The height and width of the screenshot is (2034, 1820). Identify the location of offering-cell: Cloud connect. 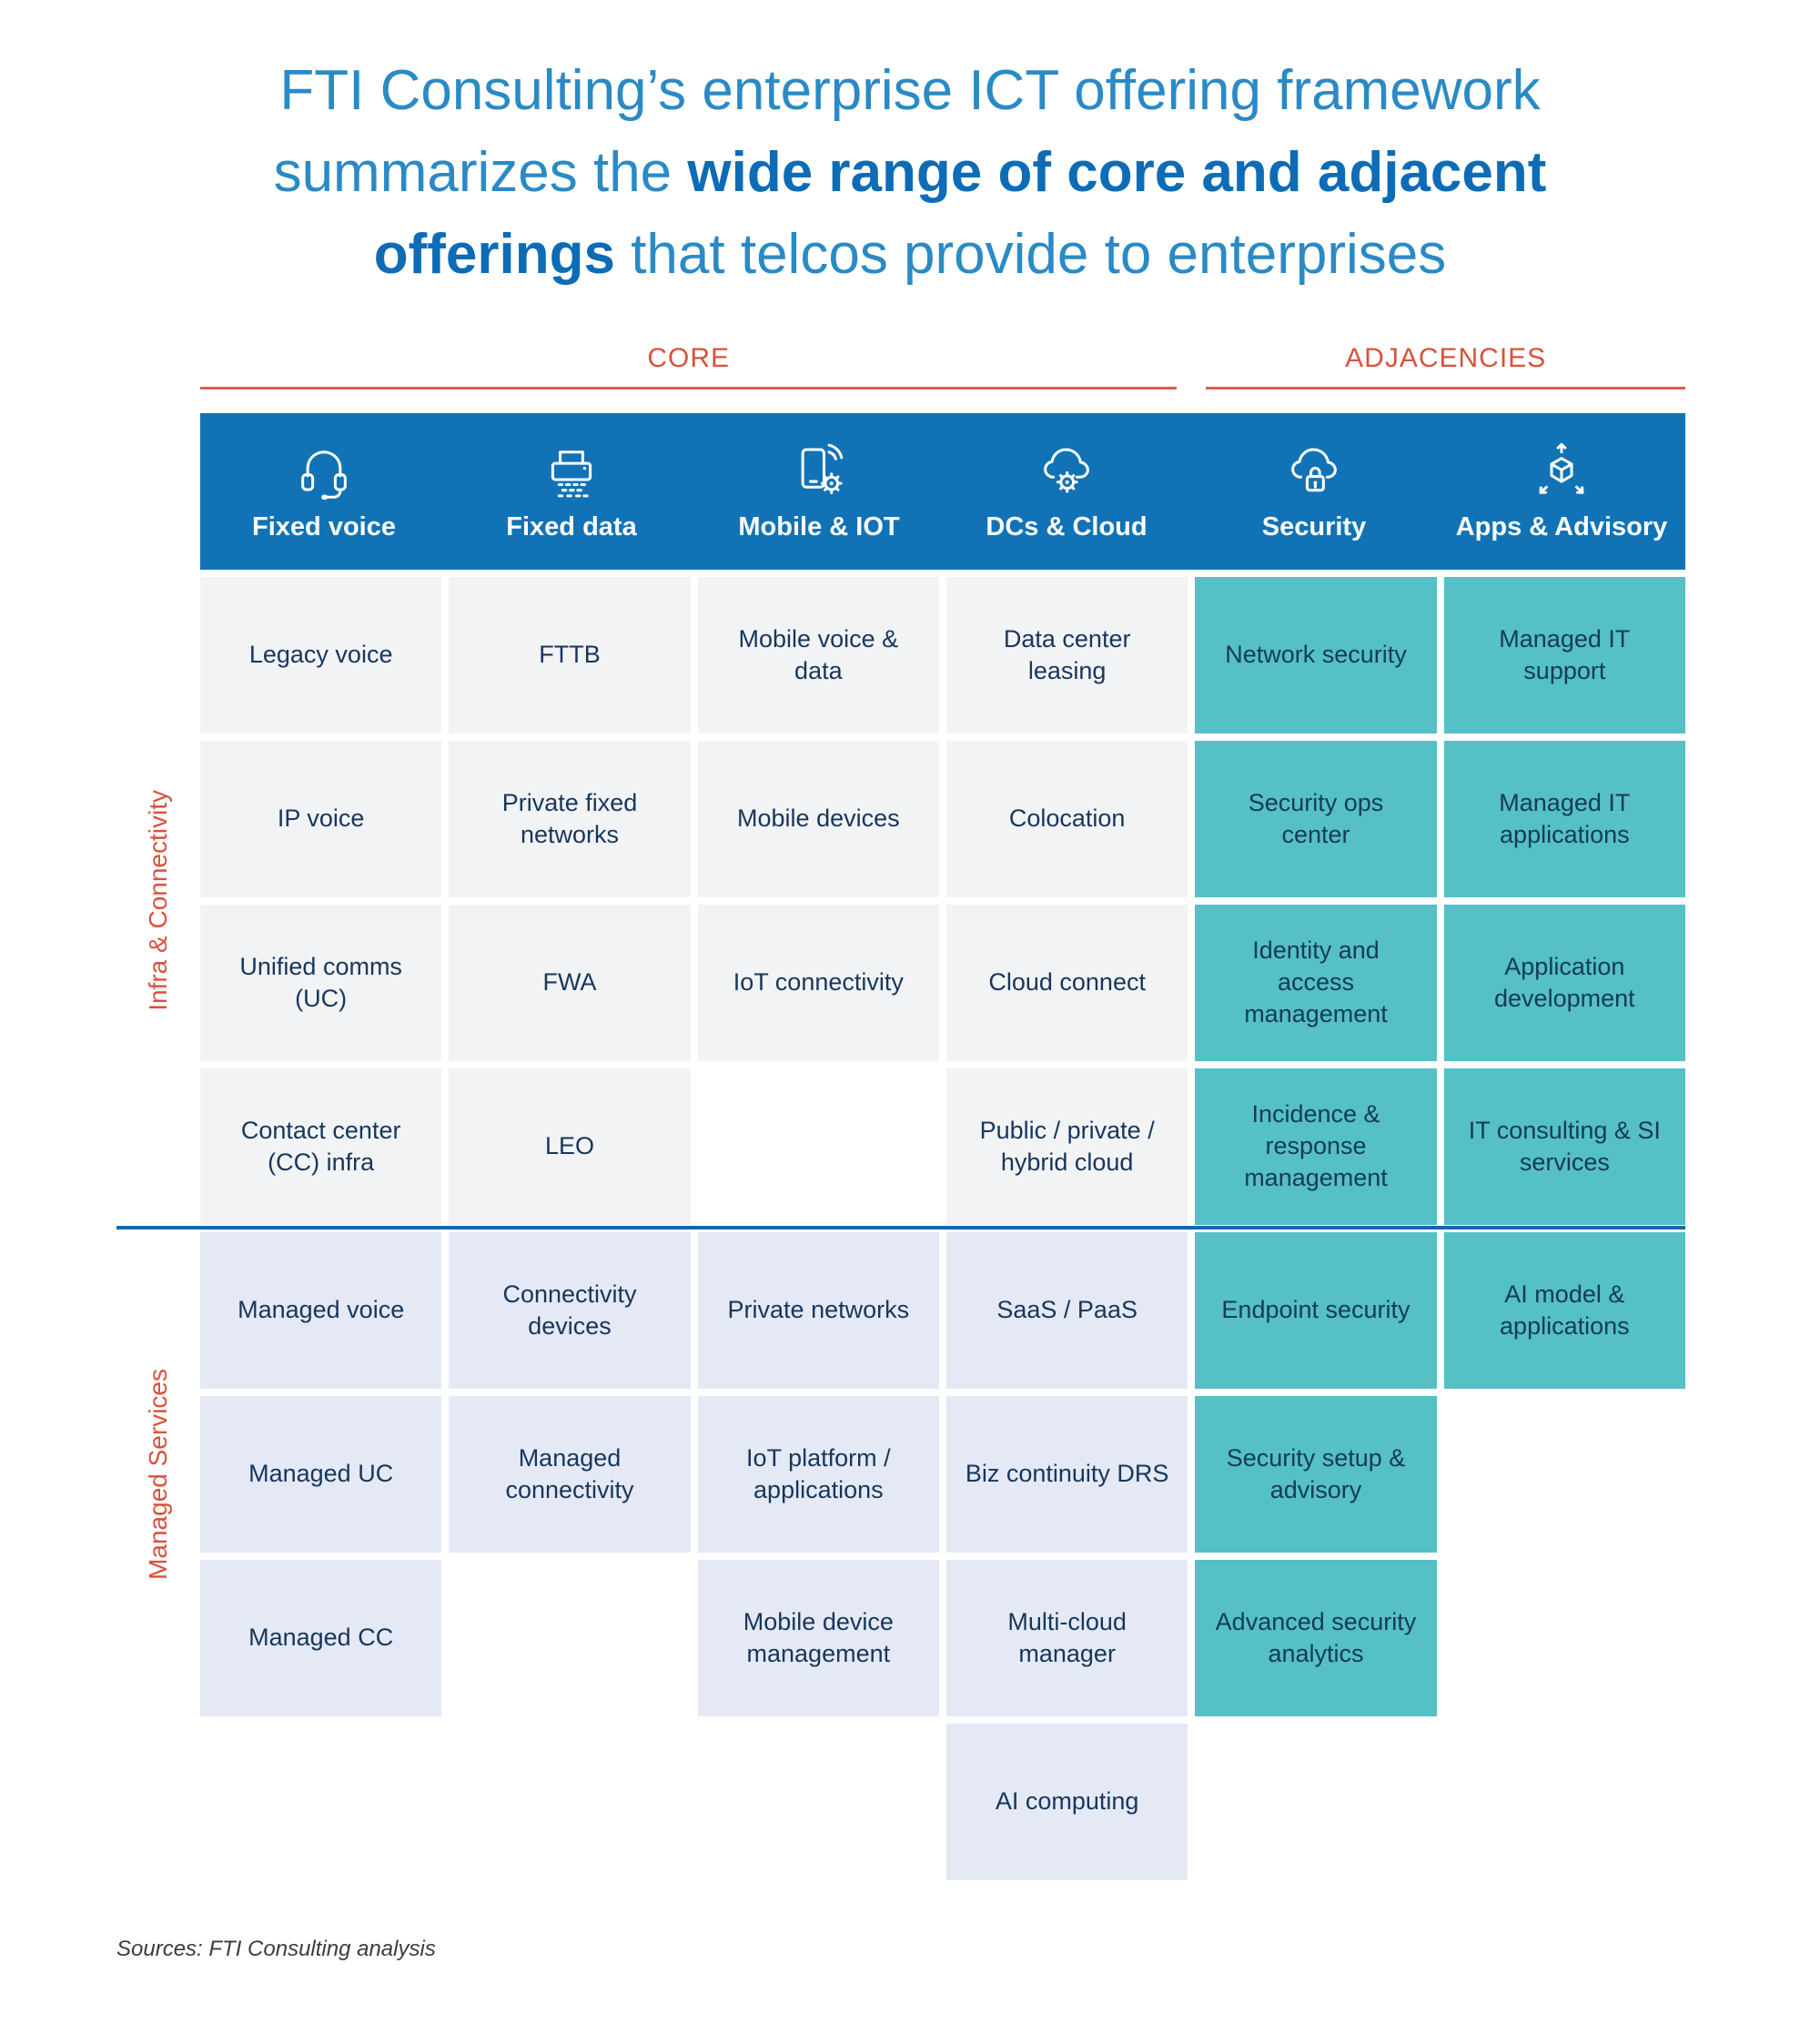
(1067, 982).